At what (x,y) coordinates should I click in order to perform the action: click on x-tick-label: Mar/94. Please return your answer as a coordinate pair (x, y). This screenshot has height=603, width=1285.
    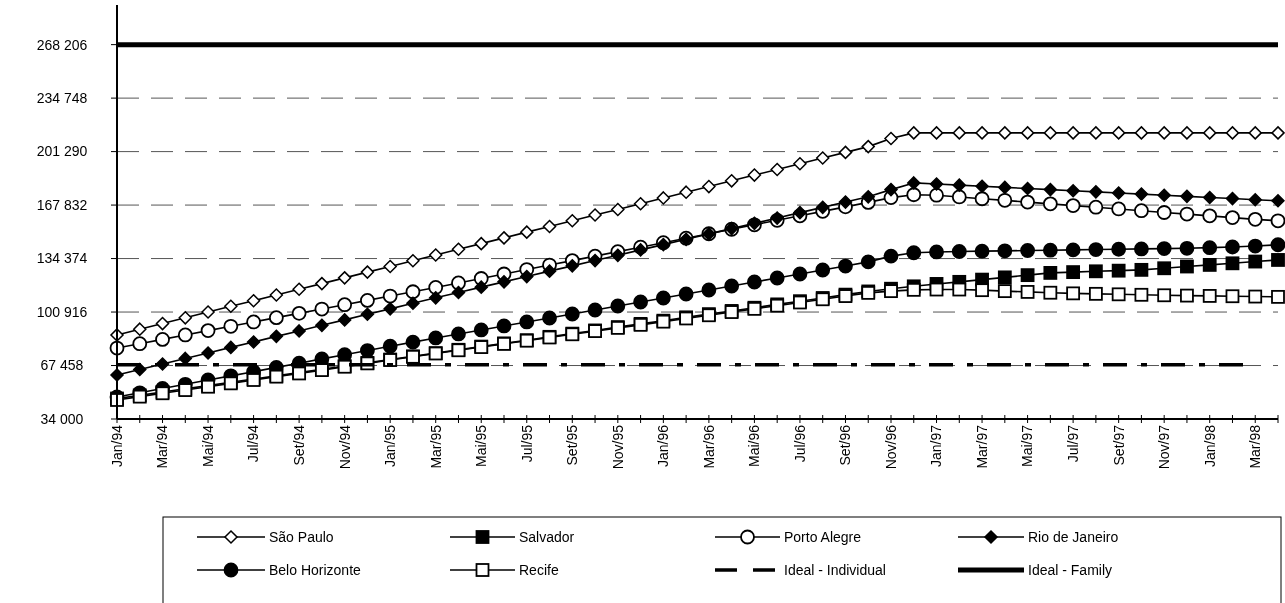
    Looking at the image, I should click on (162, 446).